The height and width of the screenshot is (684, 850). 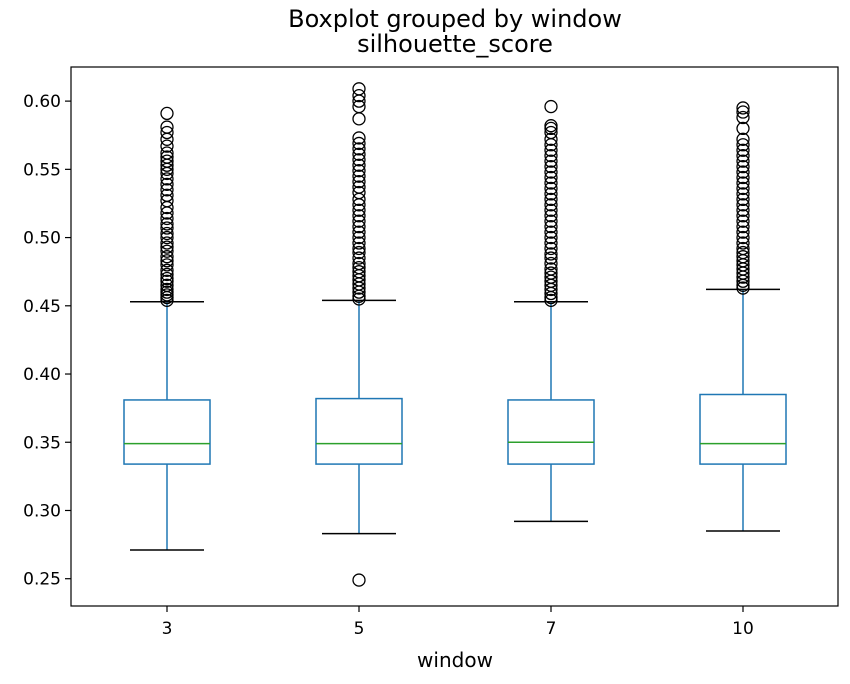 I want to click on y-tick-label: 0.50, so click(x=42, y=239).